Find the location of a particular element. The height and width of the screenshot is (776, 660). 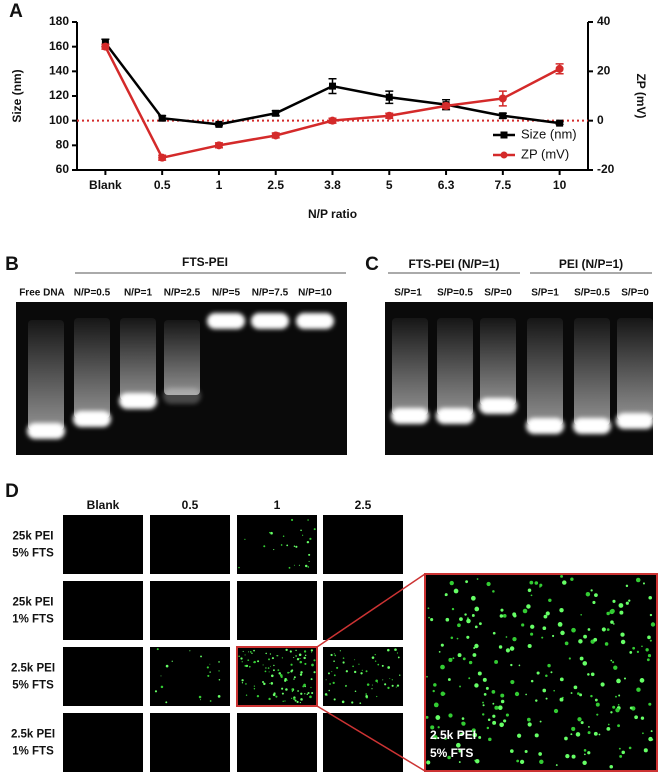

group-label: FTS-PEI is located at coordinates (205, 262).